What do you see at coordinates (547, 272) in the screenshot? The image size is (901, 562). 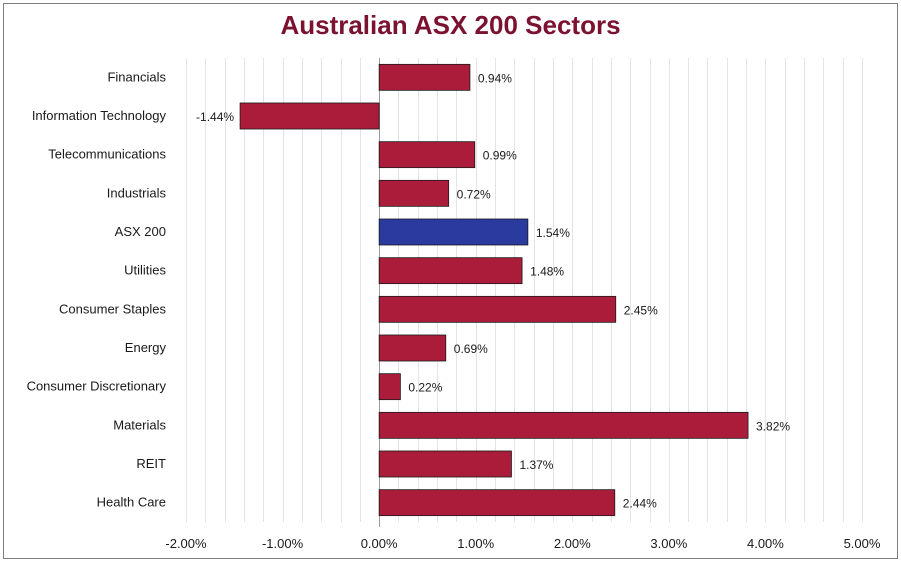 I see `data-label: 1.48%` at bounding box center [547, 272].